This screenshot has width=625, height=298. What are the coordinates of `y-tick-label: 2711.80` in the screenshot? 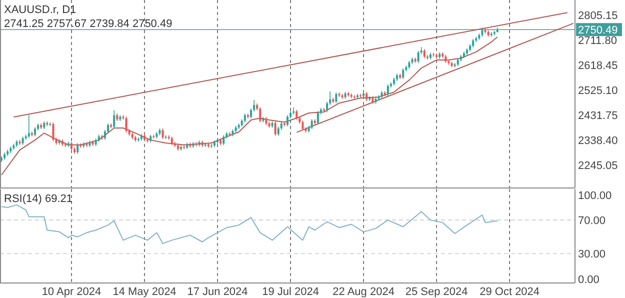 It's located at (597, 40).